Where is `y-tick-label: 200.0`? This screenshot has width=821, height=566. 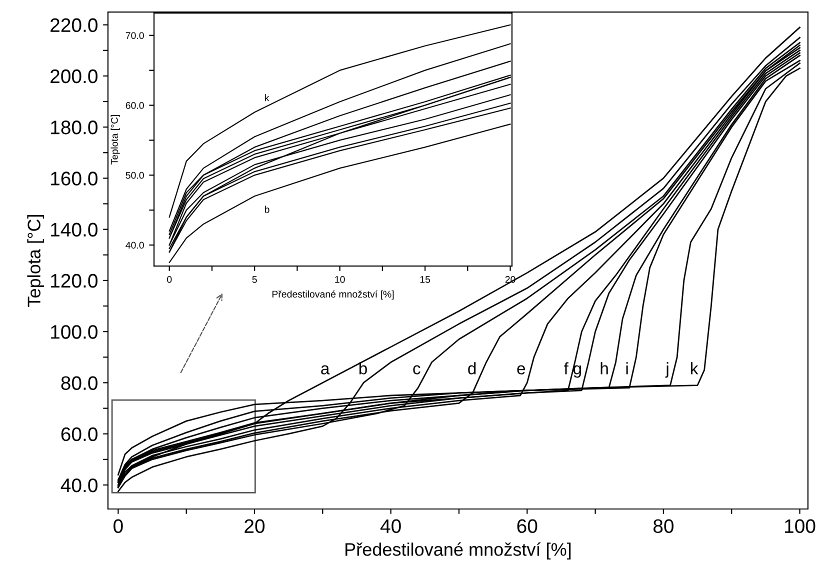 y-tick-label: 200.0 is located at coordinates (74, 76).